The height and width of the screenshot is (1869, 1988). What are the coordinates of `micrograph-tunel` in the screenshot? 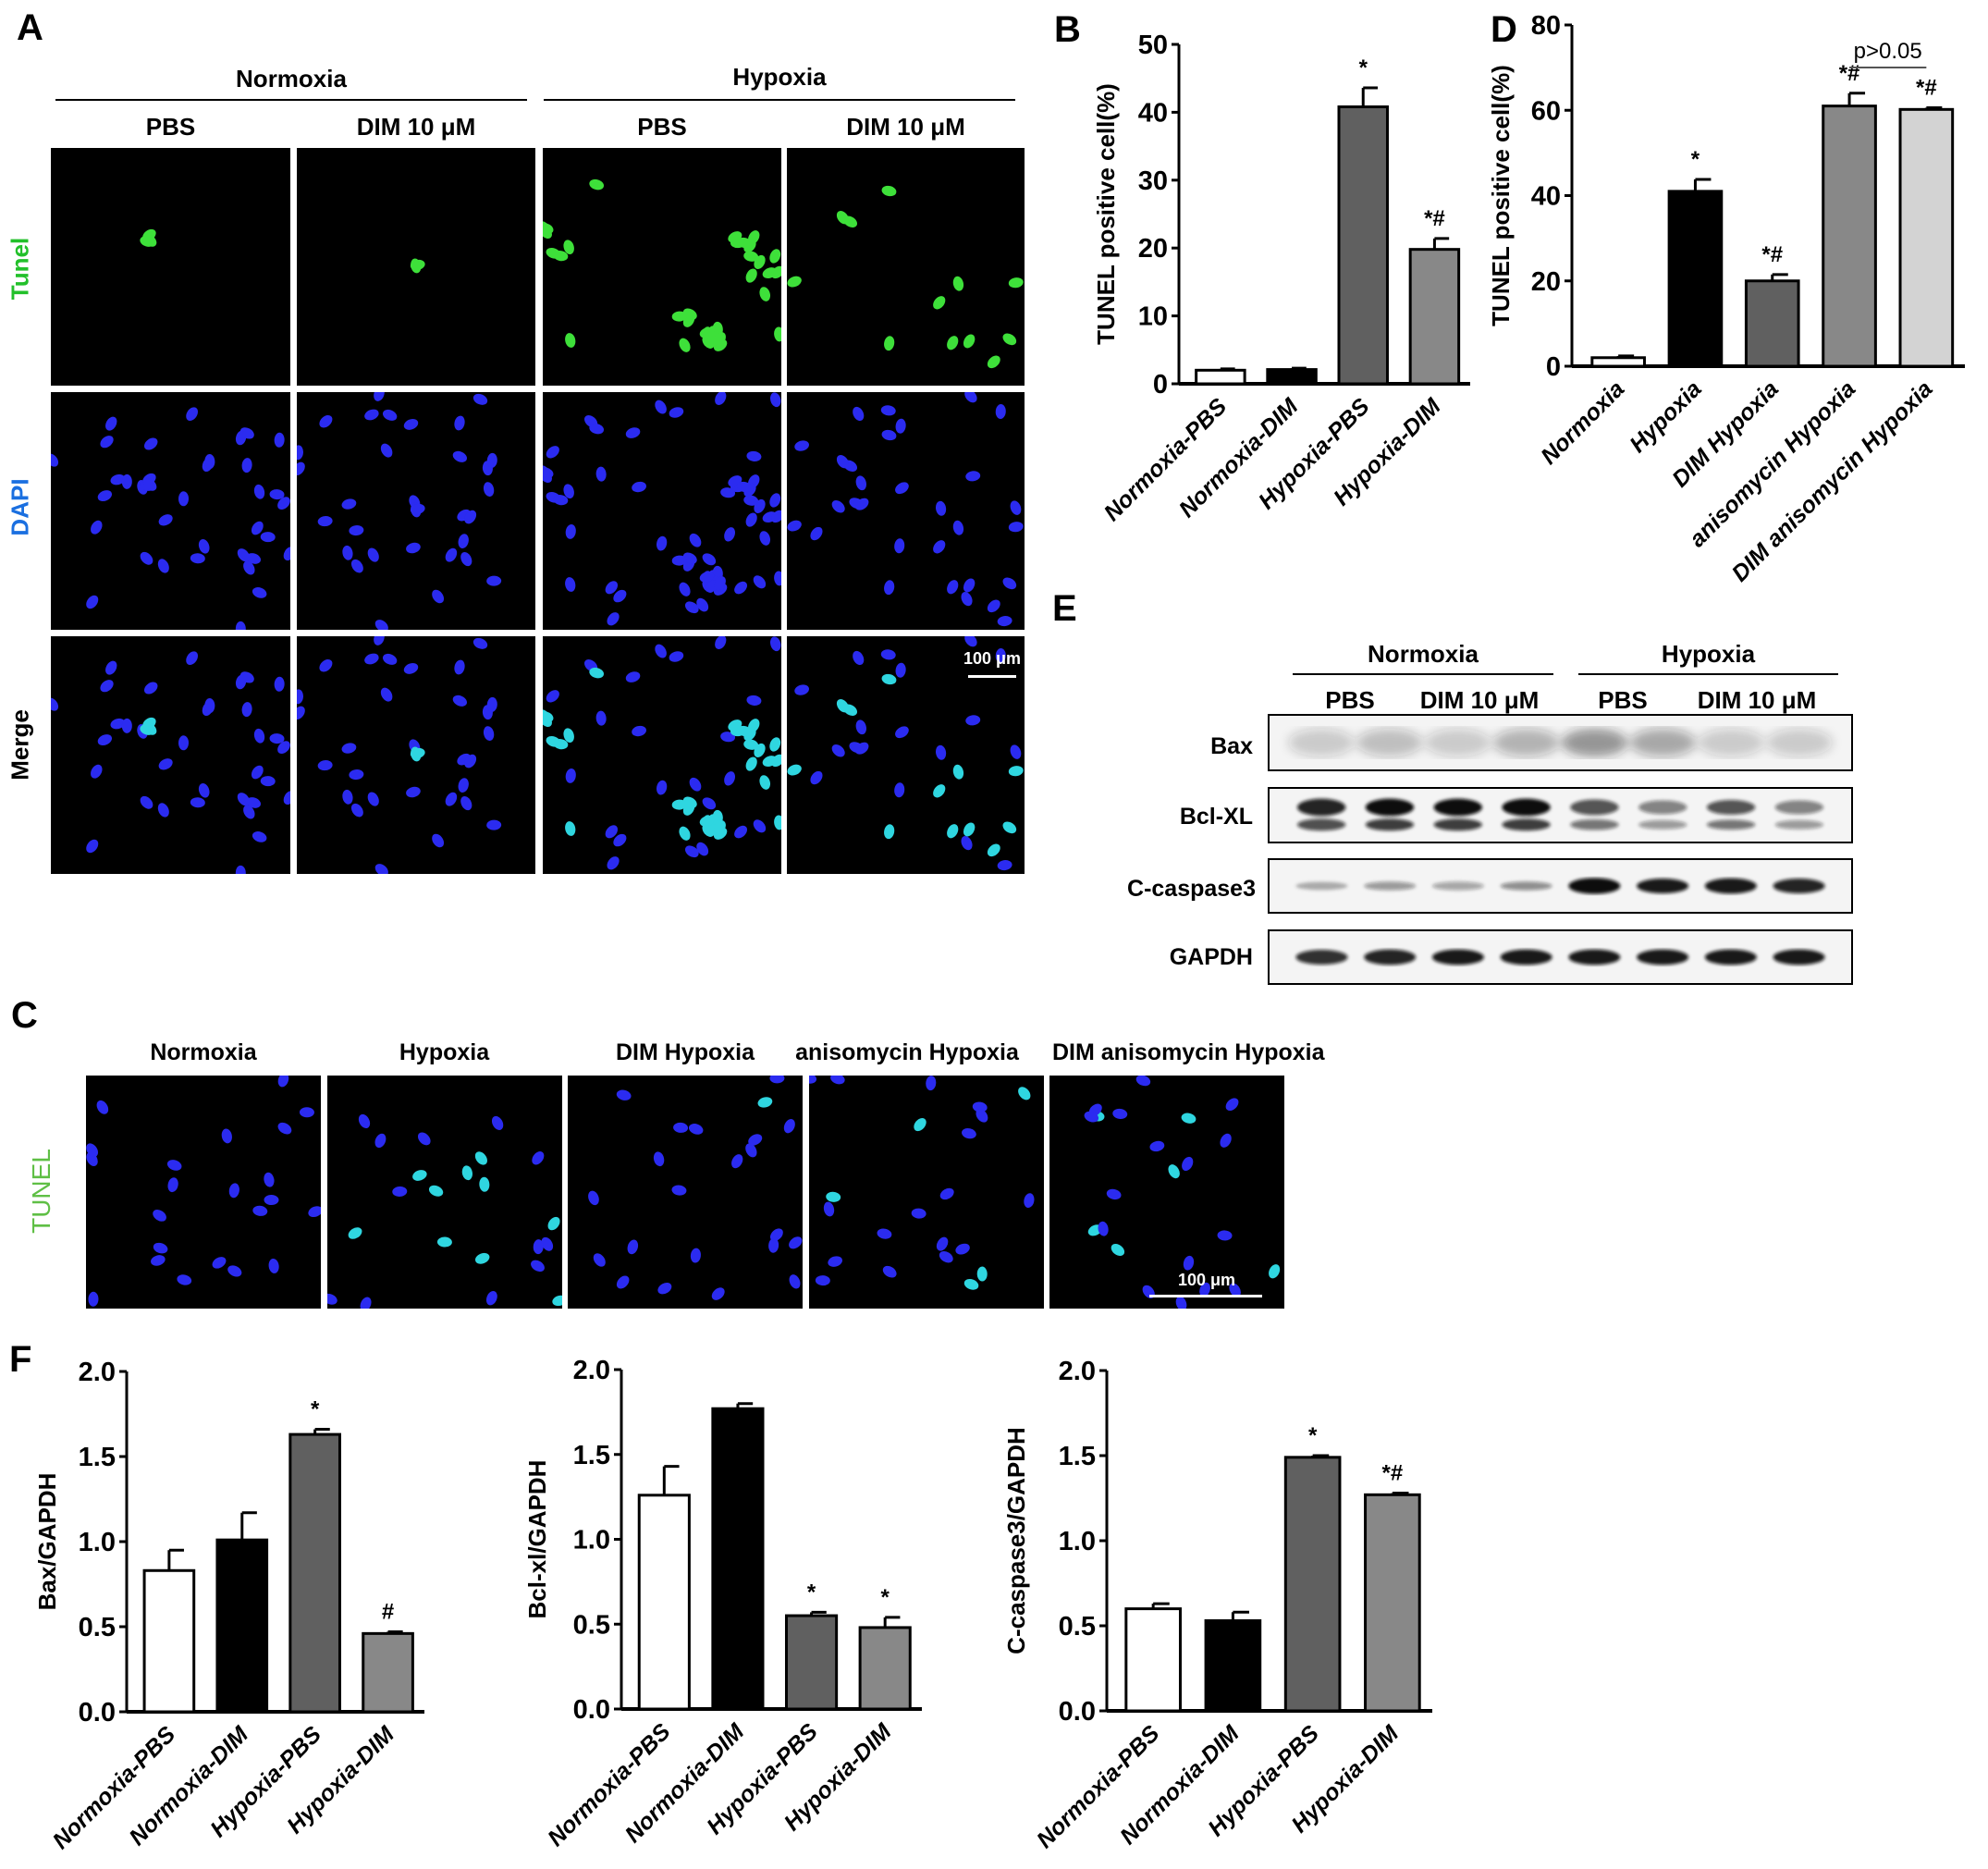 It's located at (906, 267).